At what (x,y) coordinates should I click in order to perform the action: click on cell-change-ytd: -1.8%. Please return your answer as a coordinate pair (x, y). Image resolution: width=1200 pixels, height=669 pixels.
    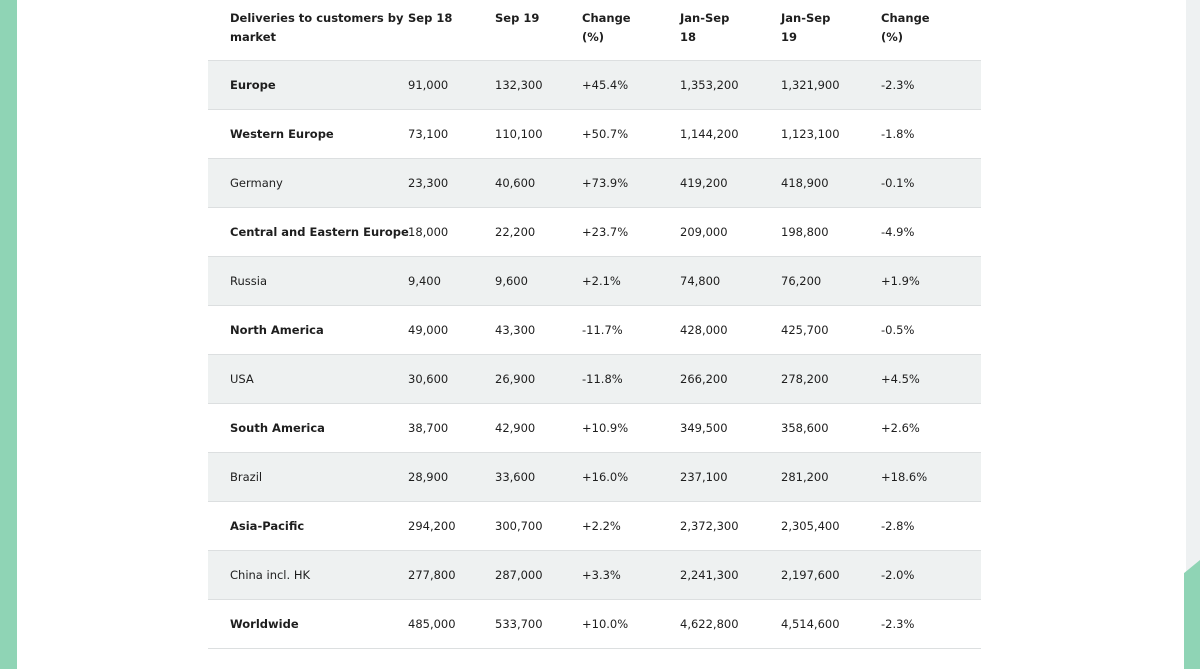
    Looking at the image, I should click on (931, 134).